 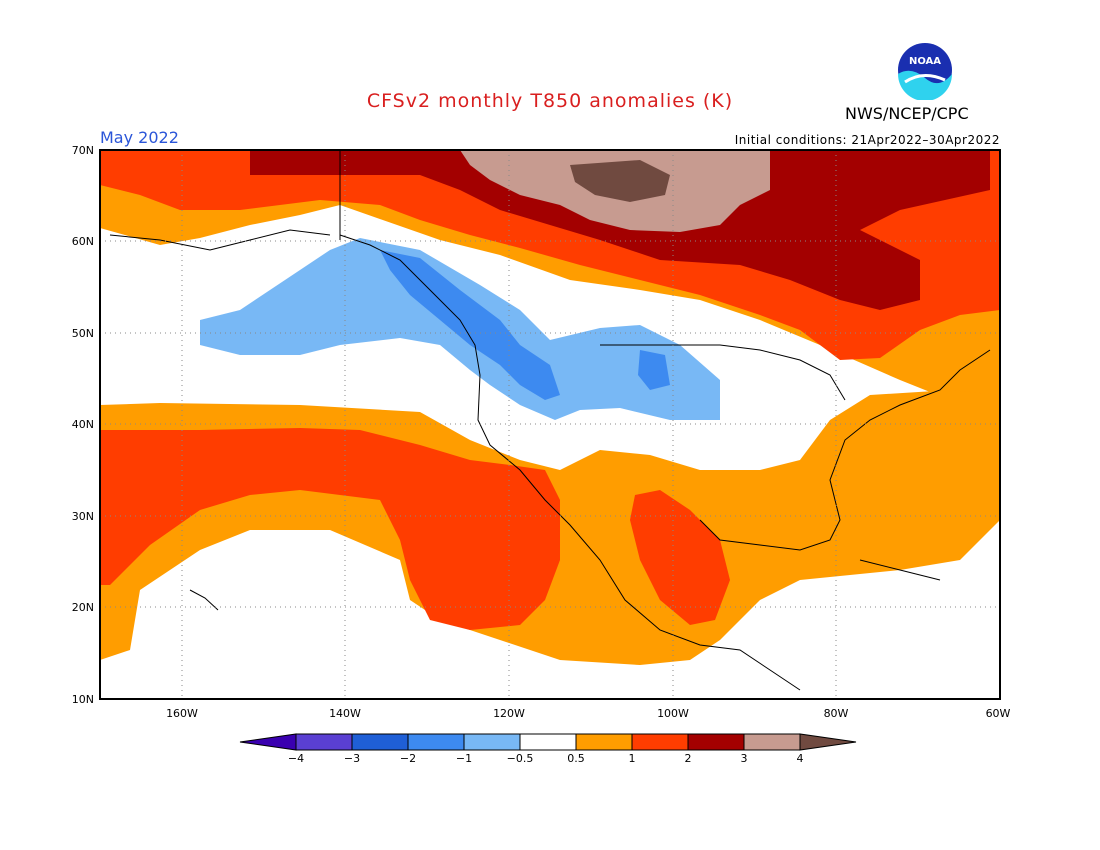 I want to click on colorbar-tick-label: 1, so click(x=632, y=758).